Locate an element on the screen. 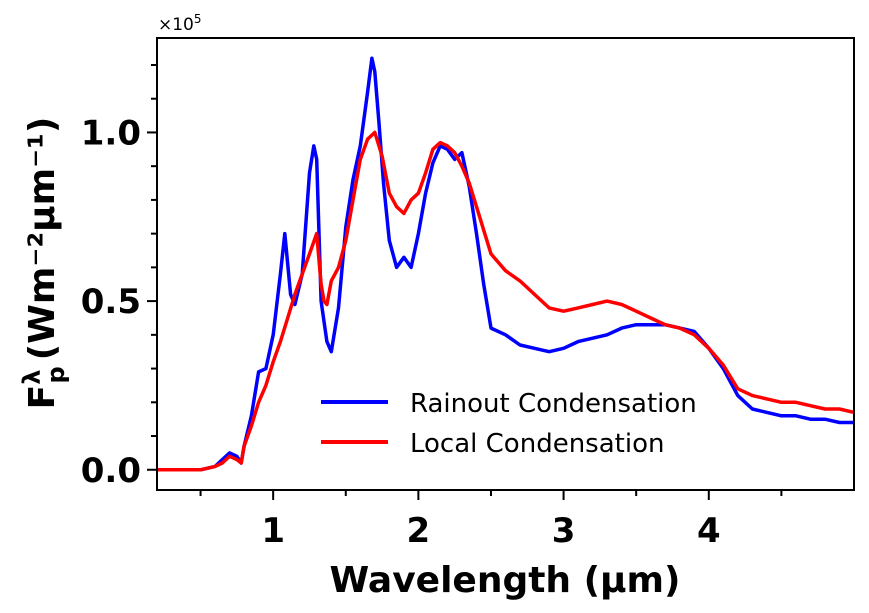  y-tick-label: 0.0 is located at coordinates (111, 471).